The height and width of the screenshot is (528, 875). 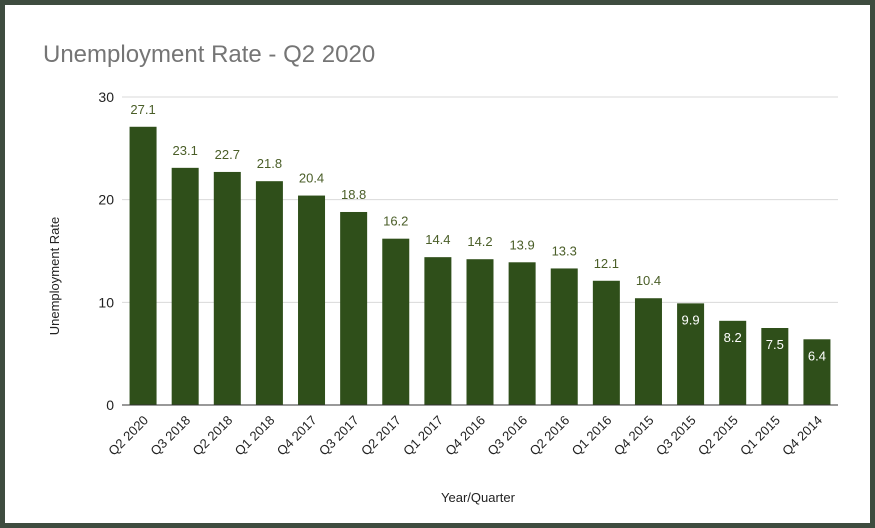 I want to click on data-label: 8.2, so click(x=733, y=337).